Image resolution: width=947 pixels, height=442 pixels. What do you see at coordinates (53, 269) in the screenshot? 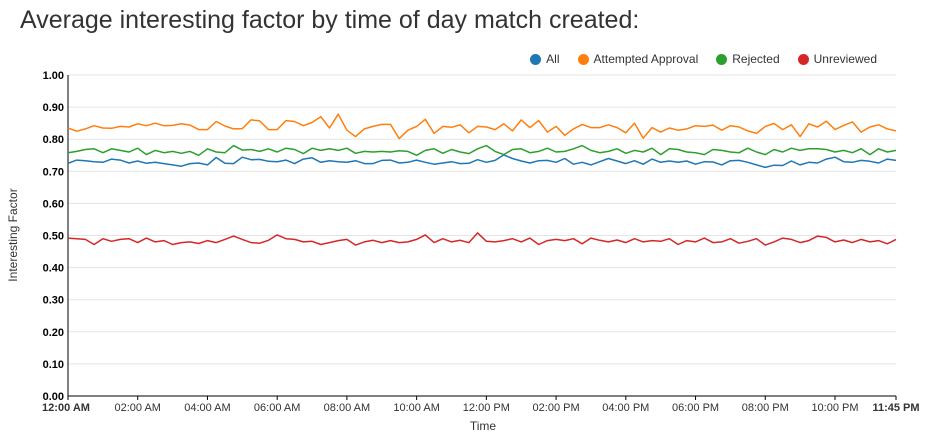
I see `y-tick-label: 0.40` at bounding box center [53, 269].